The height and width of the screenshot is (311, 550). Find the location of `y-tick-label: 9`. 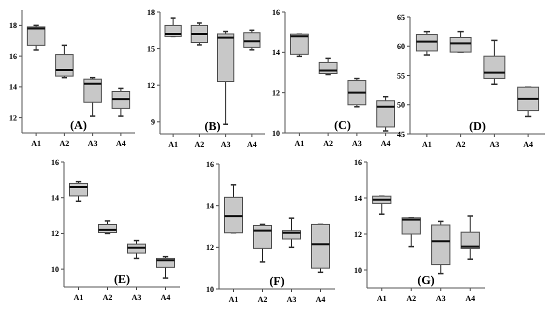

y-tick-label: 9 is located at coordinates (153, 122).